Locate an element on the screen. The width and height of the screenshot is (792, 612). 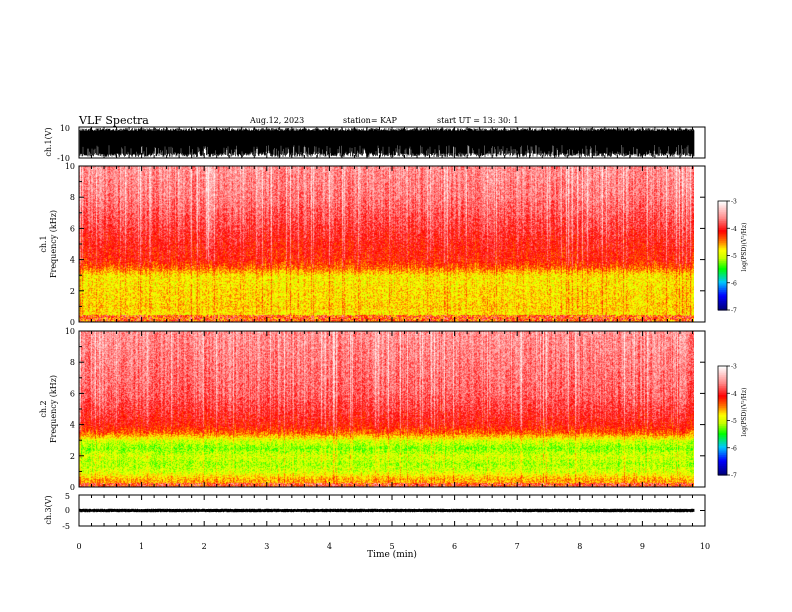
time-tick-label: 9 is located at coordinates (642, 546).